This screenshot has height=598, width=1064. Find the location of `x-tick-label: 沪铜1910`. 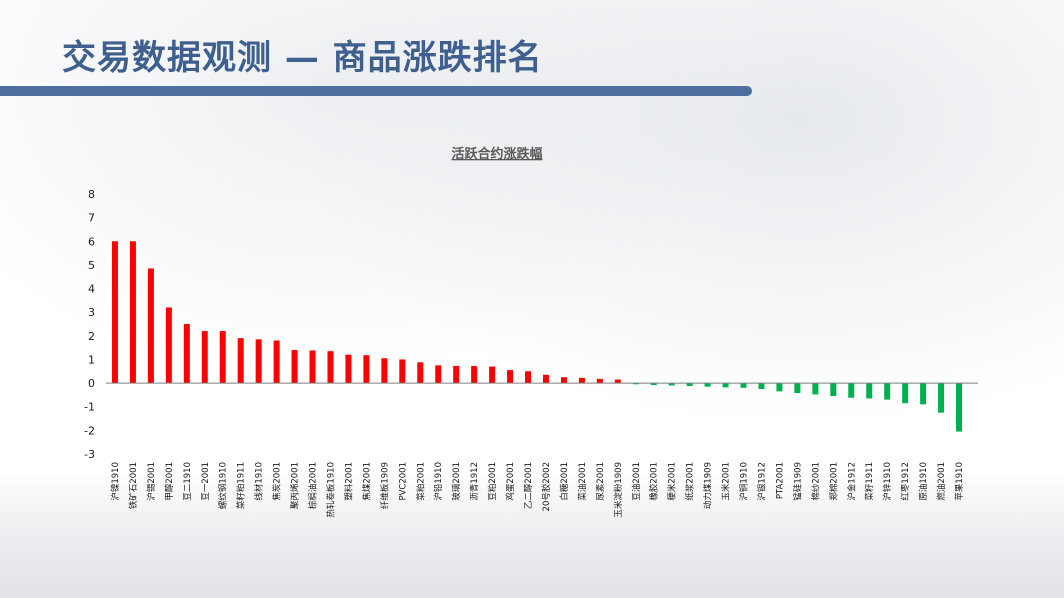

x-tick-label: 沪铜1910 is located at coordinates (744, 481).